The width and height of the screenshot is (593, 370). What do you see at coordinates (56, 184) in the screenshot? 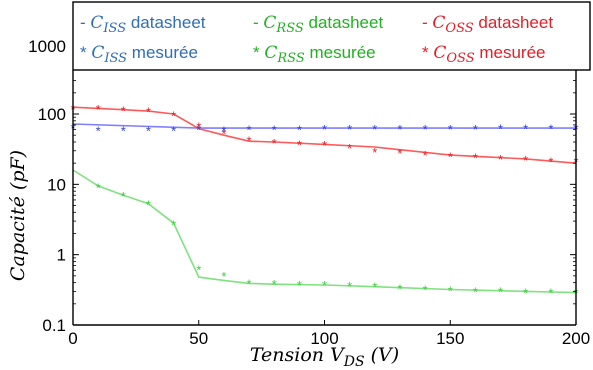
I see `y-tick-label: 10` at bounding box center [56, 184].